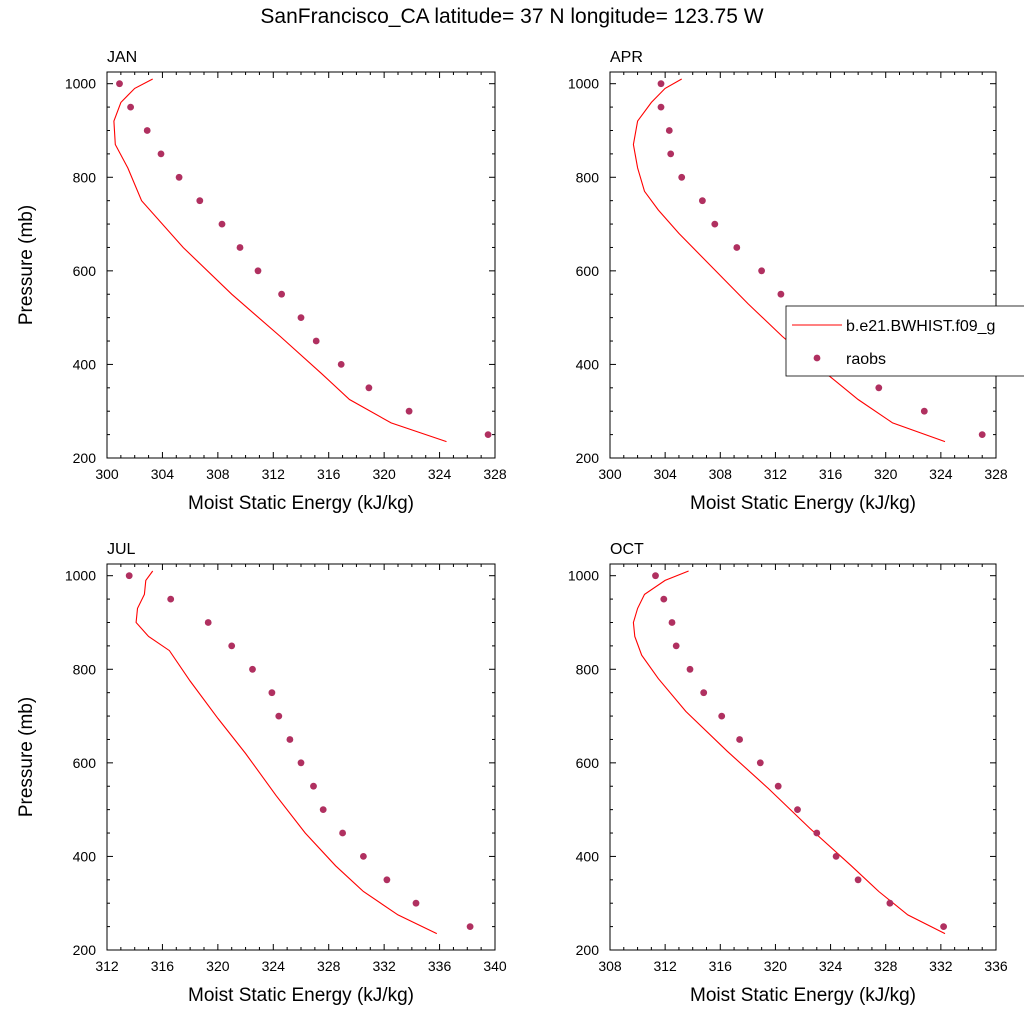  Describe the element at coordinates (495, 966) in the screenshot. I see `x-tick-label: 340` at that location.